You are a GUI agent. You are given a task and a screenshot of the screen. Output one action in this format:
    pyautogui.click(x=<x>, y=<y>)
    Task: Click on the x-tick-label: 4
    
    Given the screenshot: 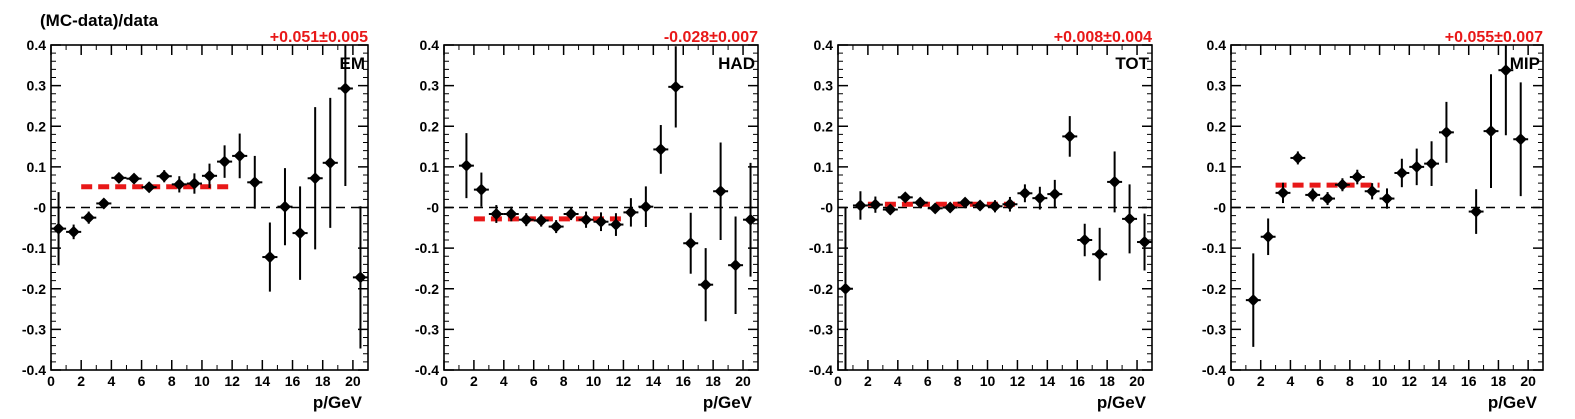 What is the action you would take?
    pyautogui.click(x=504, y=381)
    